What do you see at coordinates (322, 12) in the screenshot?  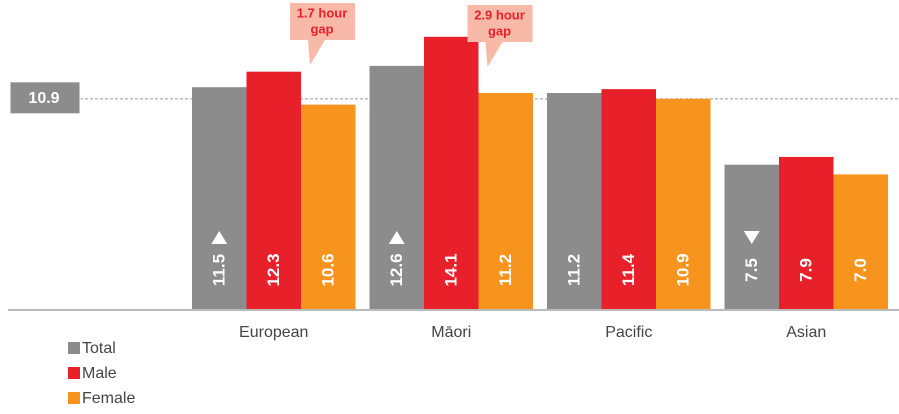 I see `annotation-text: 1.7 hour` at bounding box center [322, 12].